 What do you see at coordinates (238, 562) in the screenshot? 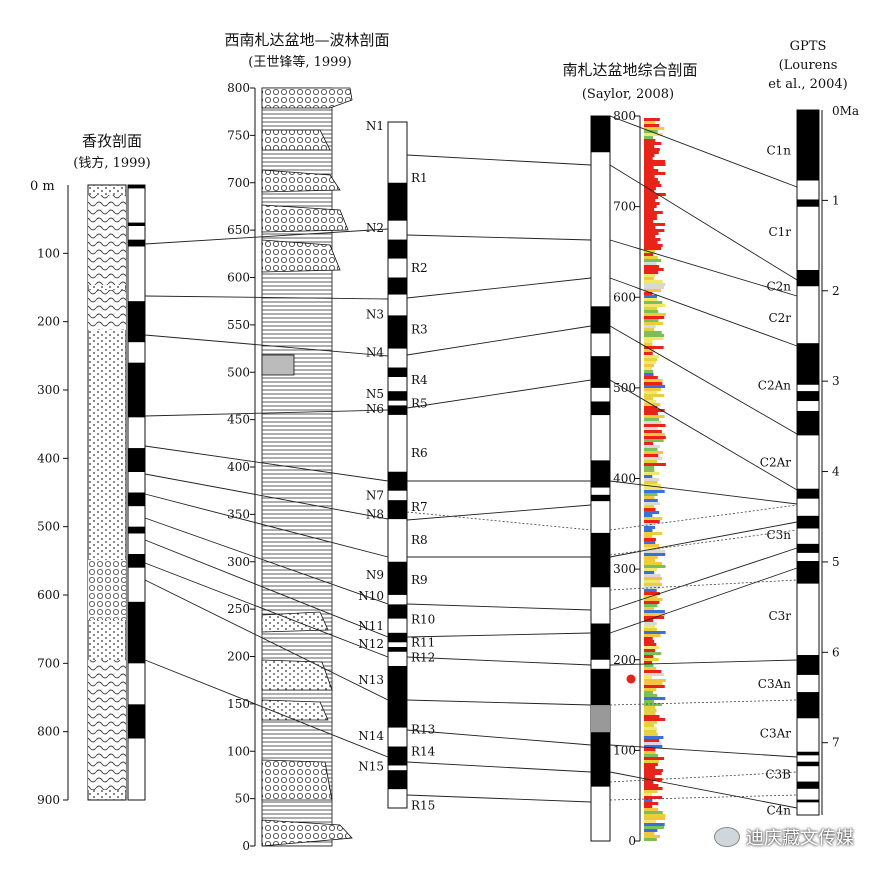
I see `bolin-axis-tick-label: 300` at bounding box center [238, 562].